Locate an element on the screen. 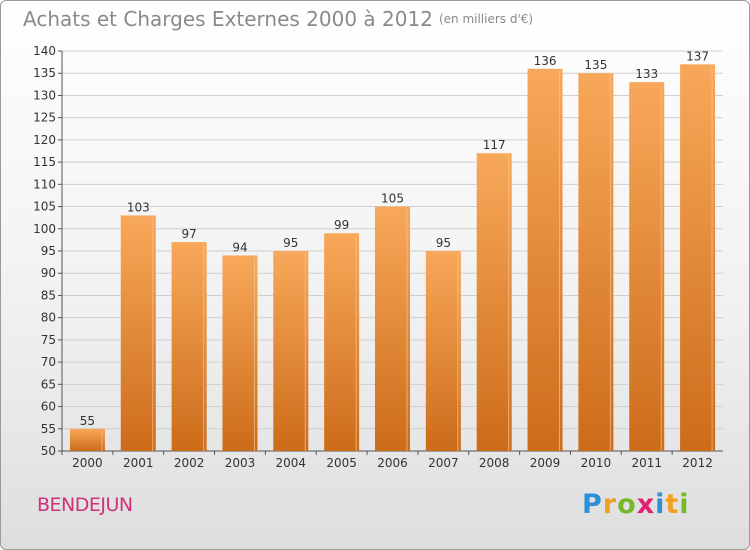  y-tick-label: 65 is located at coordinates (48, 384).